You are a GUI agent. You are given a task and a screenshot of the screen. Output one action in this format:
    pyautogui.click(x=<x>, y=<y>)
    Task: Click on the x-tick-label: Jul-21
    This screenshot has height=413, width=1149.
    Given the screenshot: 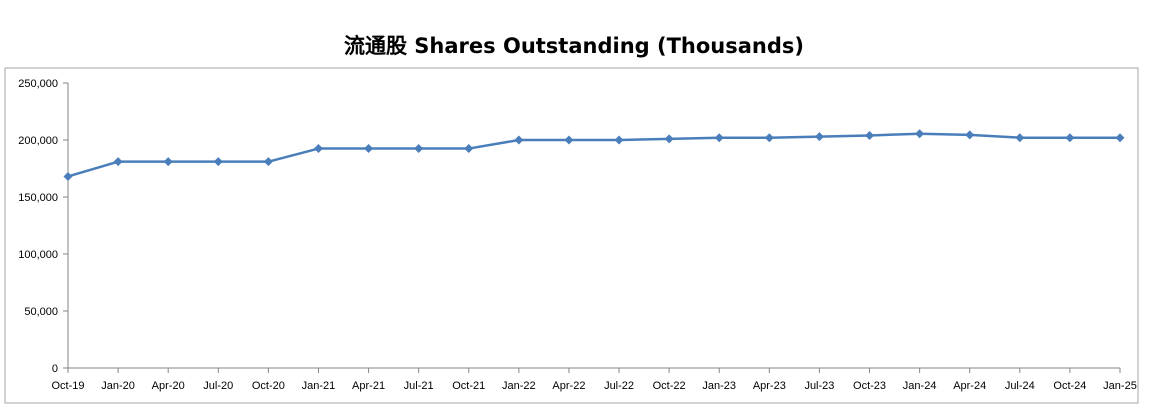 What is the action you would take?
    pyautogui.click(x=419, y=386)
    